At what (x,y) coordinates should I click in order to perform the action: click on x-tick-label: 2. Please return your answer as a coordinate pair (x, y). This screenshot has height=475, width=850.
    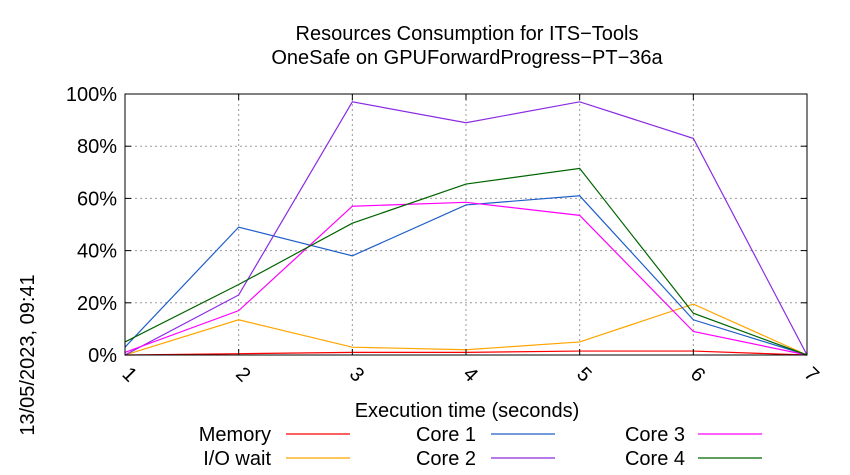
    Looking at the image, I should click on (242, 374).